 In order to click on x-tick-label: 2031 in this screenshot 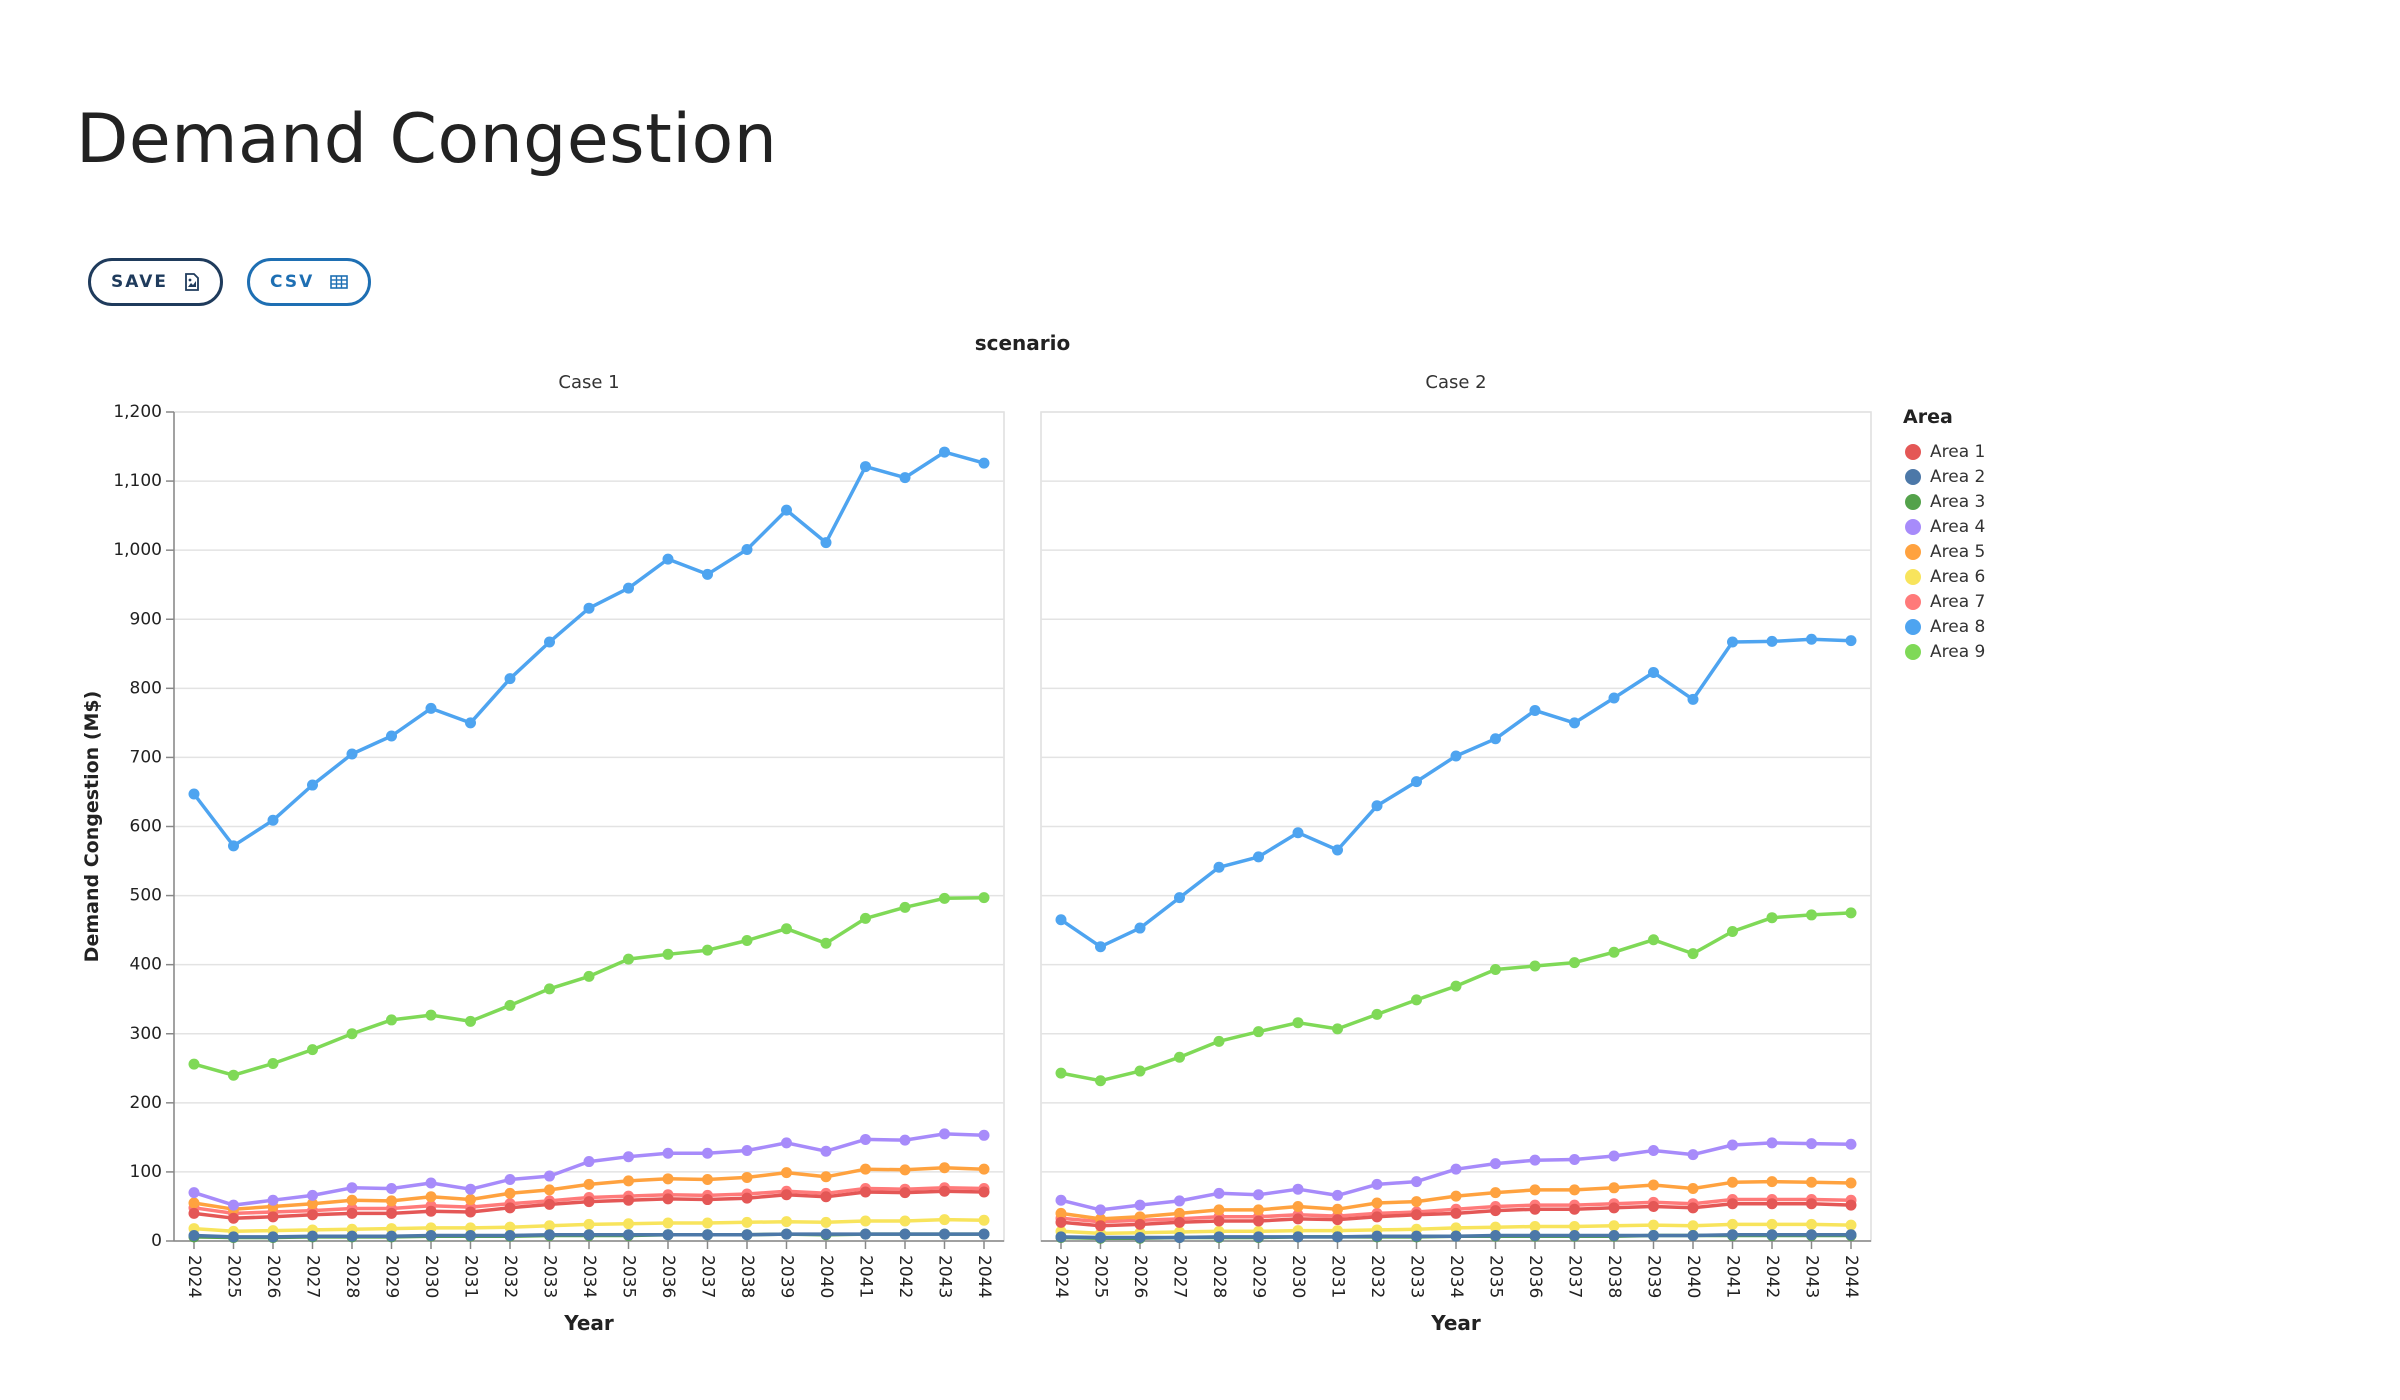, I will do `click(1338, 1276)`.